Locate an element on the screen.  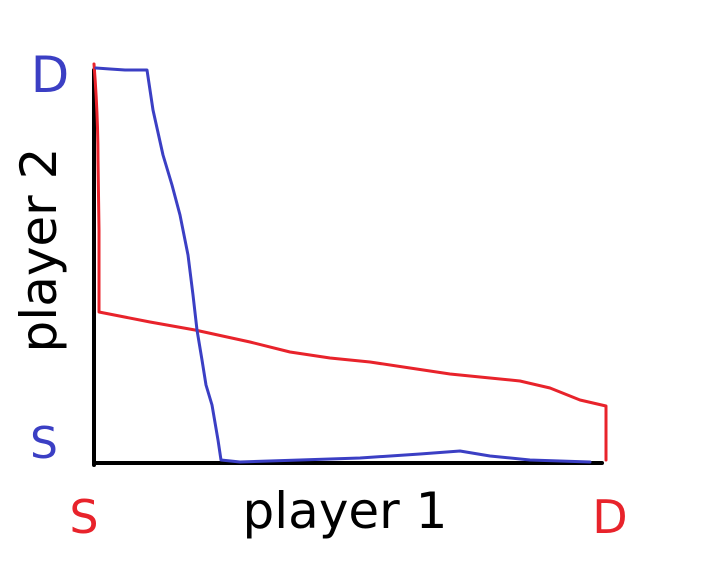
y-start-label: S is located at coordinates (44, 443).